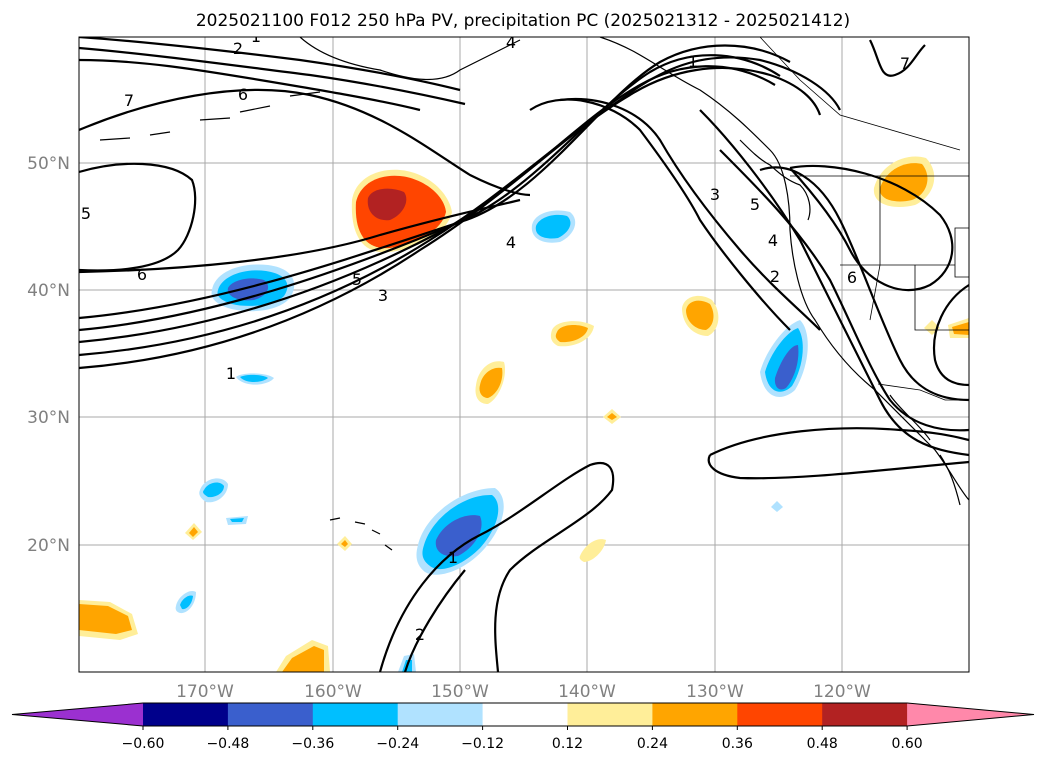  I want to click on pv-contour-ridge-a, so click(660, 214).